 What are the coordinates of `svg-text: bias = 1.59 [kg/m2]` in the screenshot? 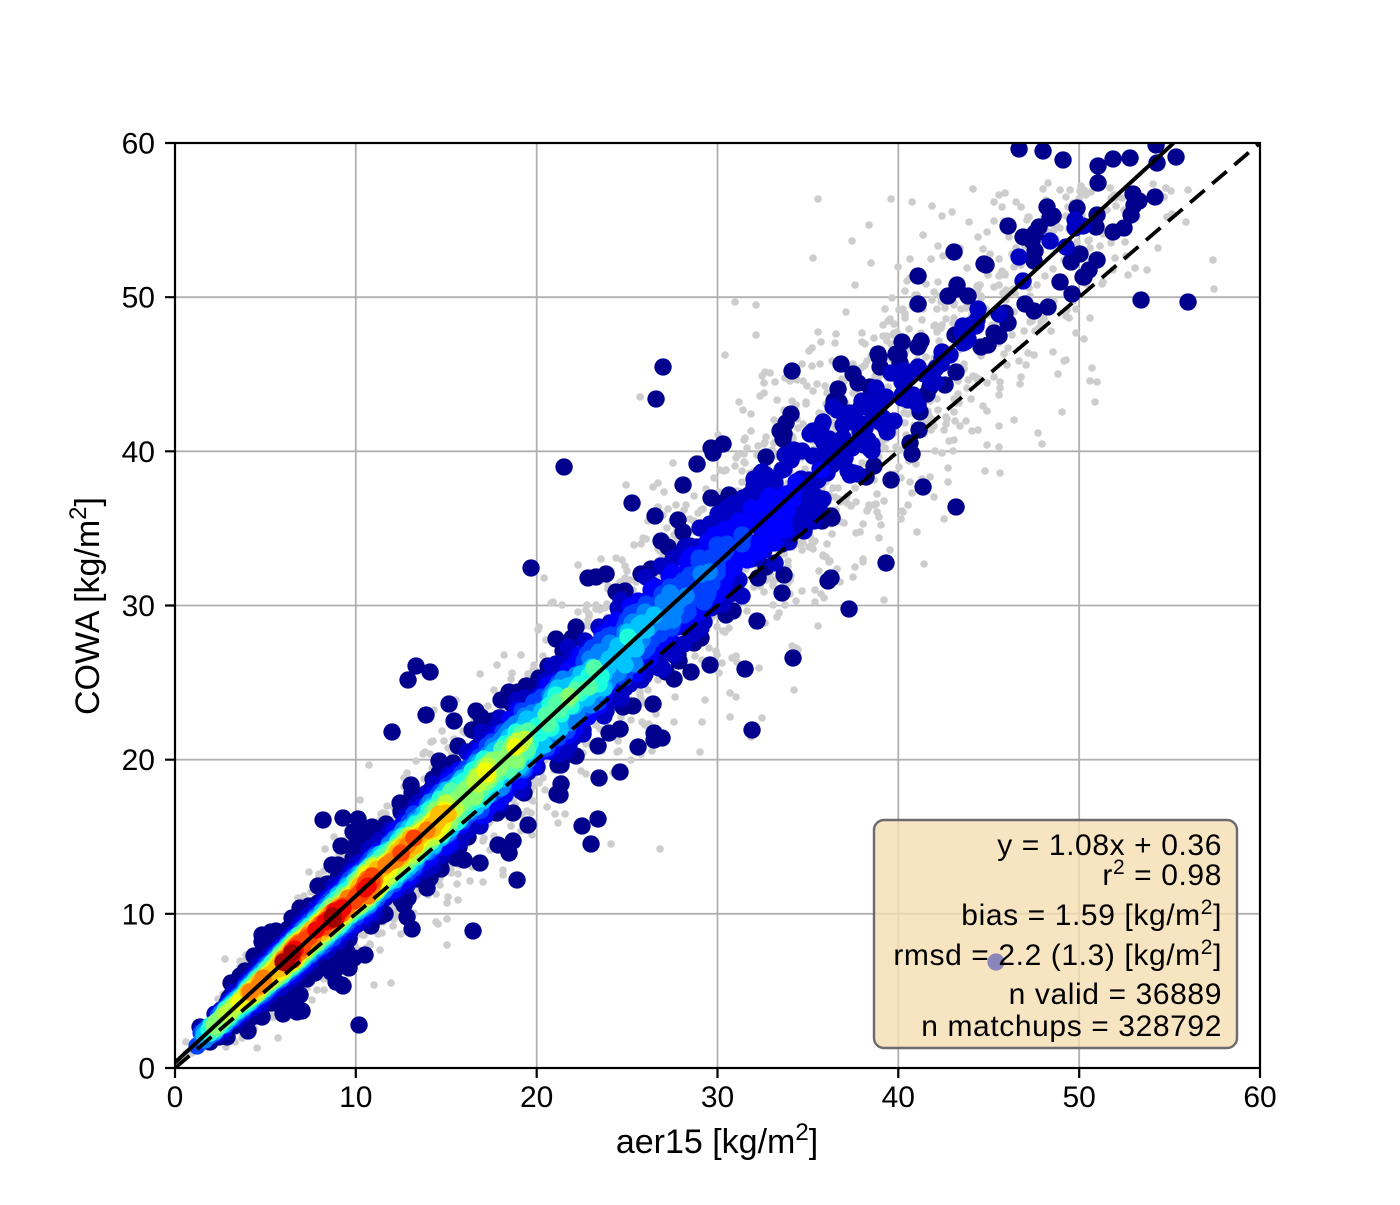 It's located at (1091, 914).